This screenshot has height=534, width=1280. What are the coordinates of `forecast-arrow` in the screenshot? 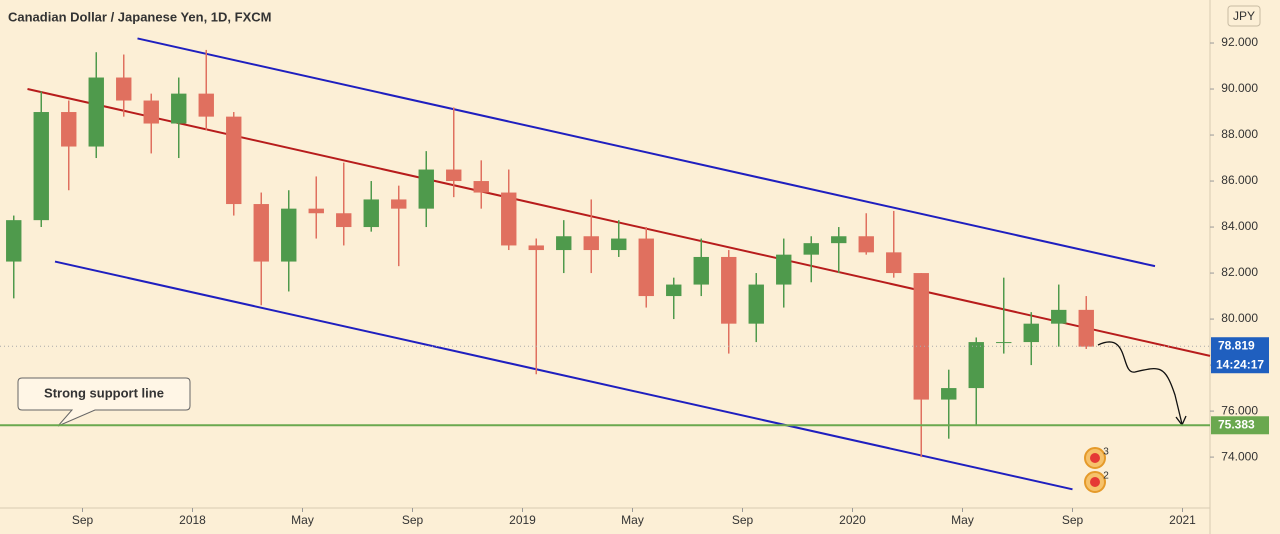 It's located at (1140, 383).